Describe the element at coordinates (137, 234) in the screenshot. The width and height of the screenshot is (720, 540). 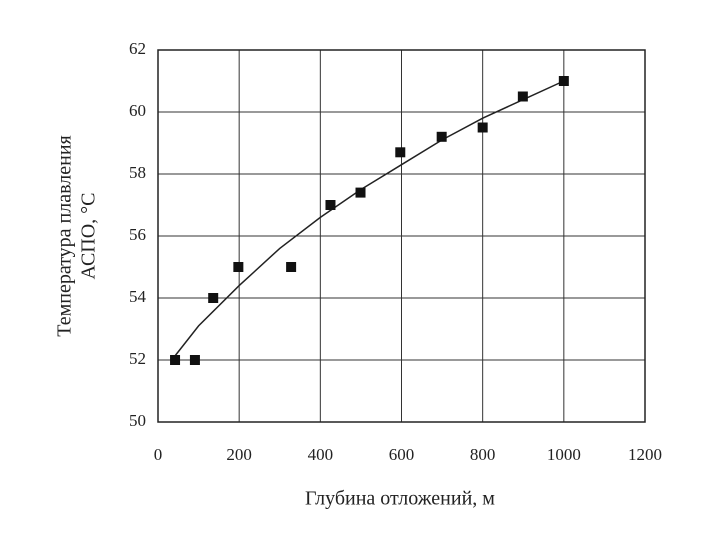
I see `y-tick-label: 56` at that location.